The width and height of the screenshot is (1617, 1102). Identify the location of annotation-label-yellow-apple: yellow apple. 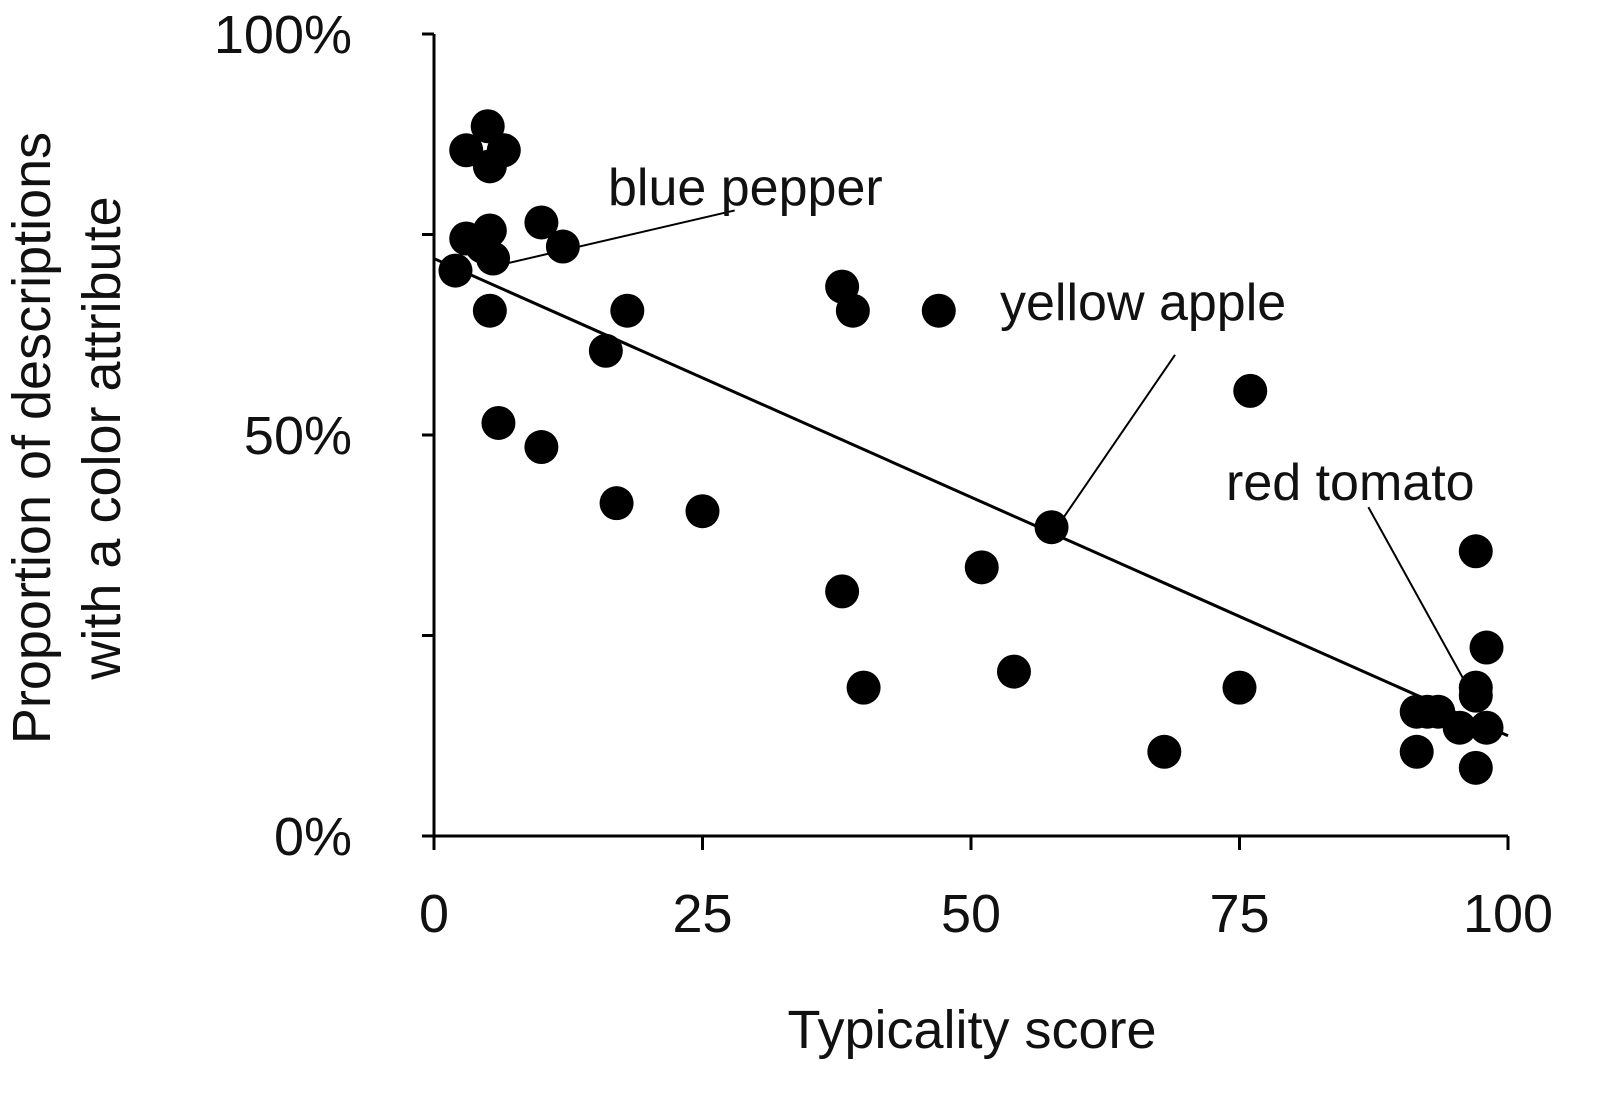
(1143, 303).